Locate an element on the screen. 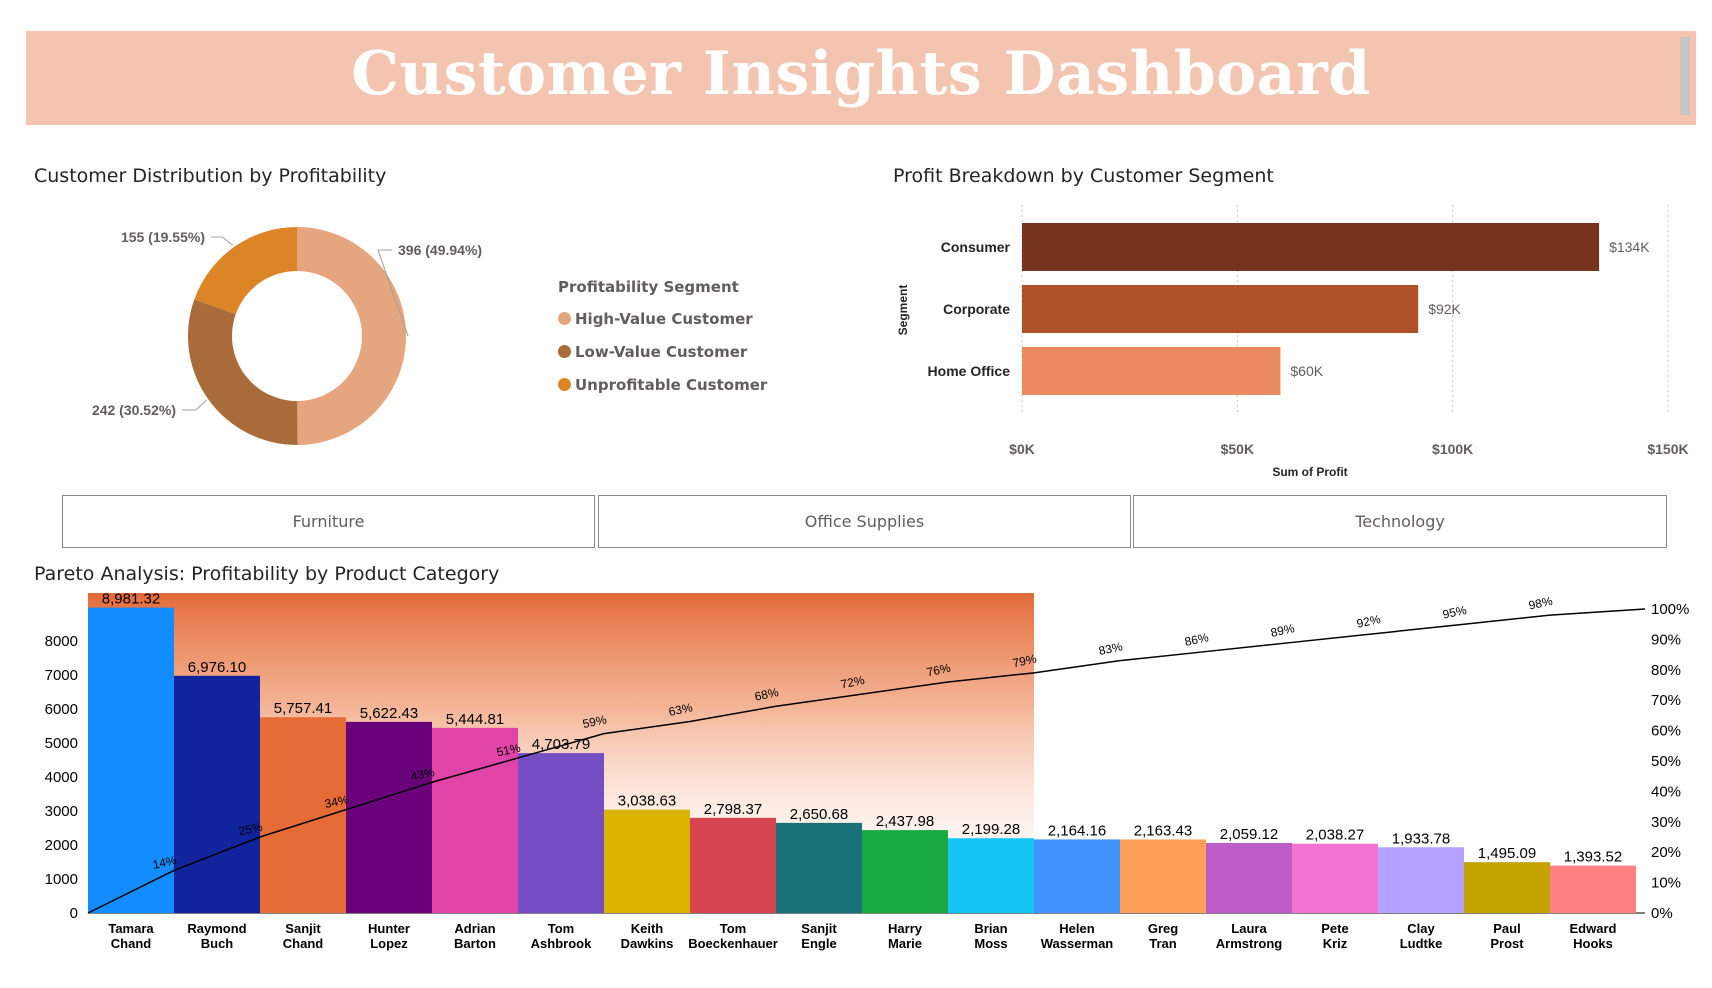 Image resolution: width=1712 pixels, height=988 pixels. bar-value-label: 8,981.32 is located at coordinates (131, 599).